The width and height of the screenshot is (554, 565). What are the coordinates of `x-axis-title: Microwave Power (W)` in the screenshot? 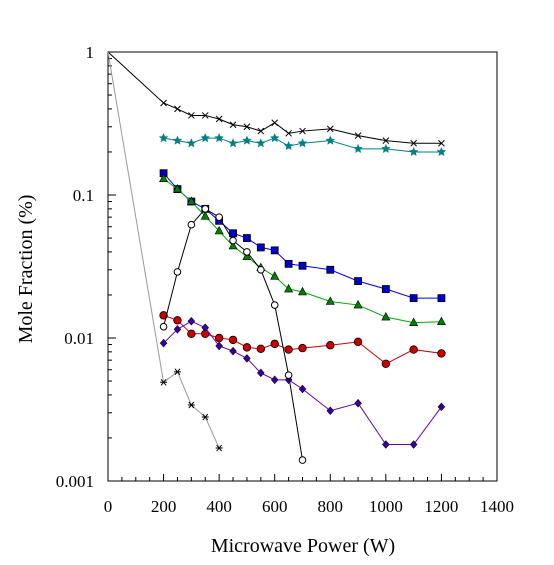 It's located at (303, 546).